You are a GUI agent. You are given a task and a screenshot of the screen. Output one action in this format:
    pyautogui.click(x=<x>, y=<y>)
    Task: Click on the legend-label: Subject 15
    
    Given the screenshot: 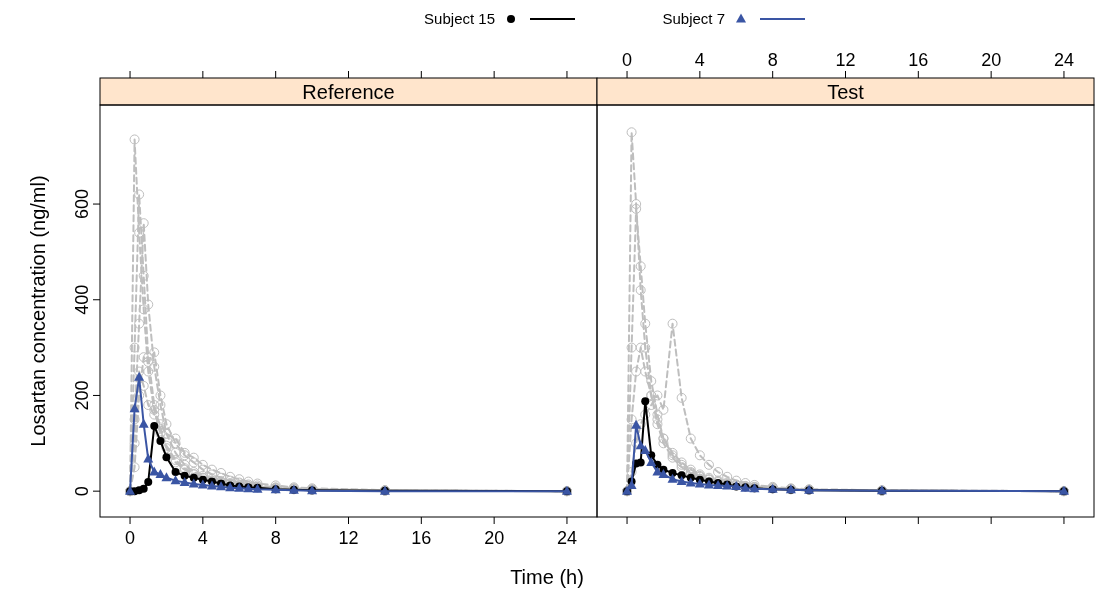 What is the action you would take?
    pyautogui.click(x=459, y=18)
    